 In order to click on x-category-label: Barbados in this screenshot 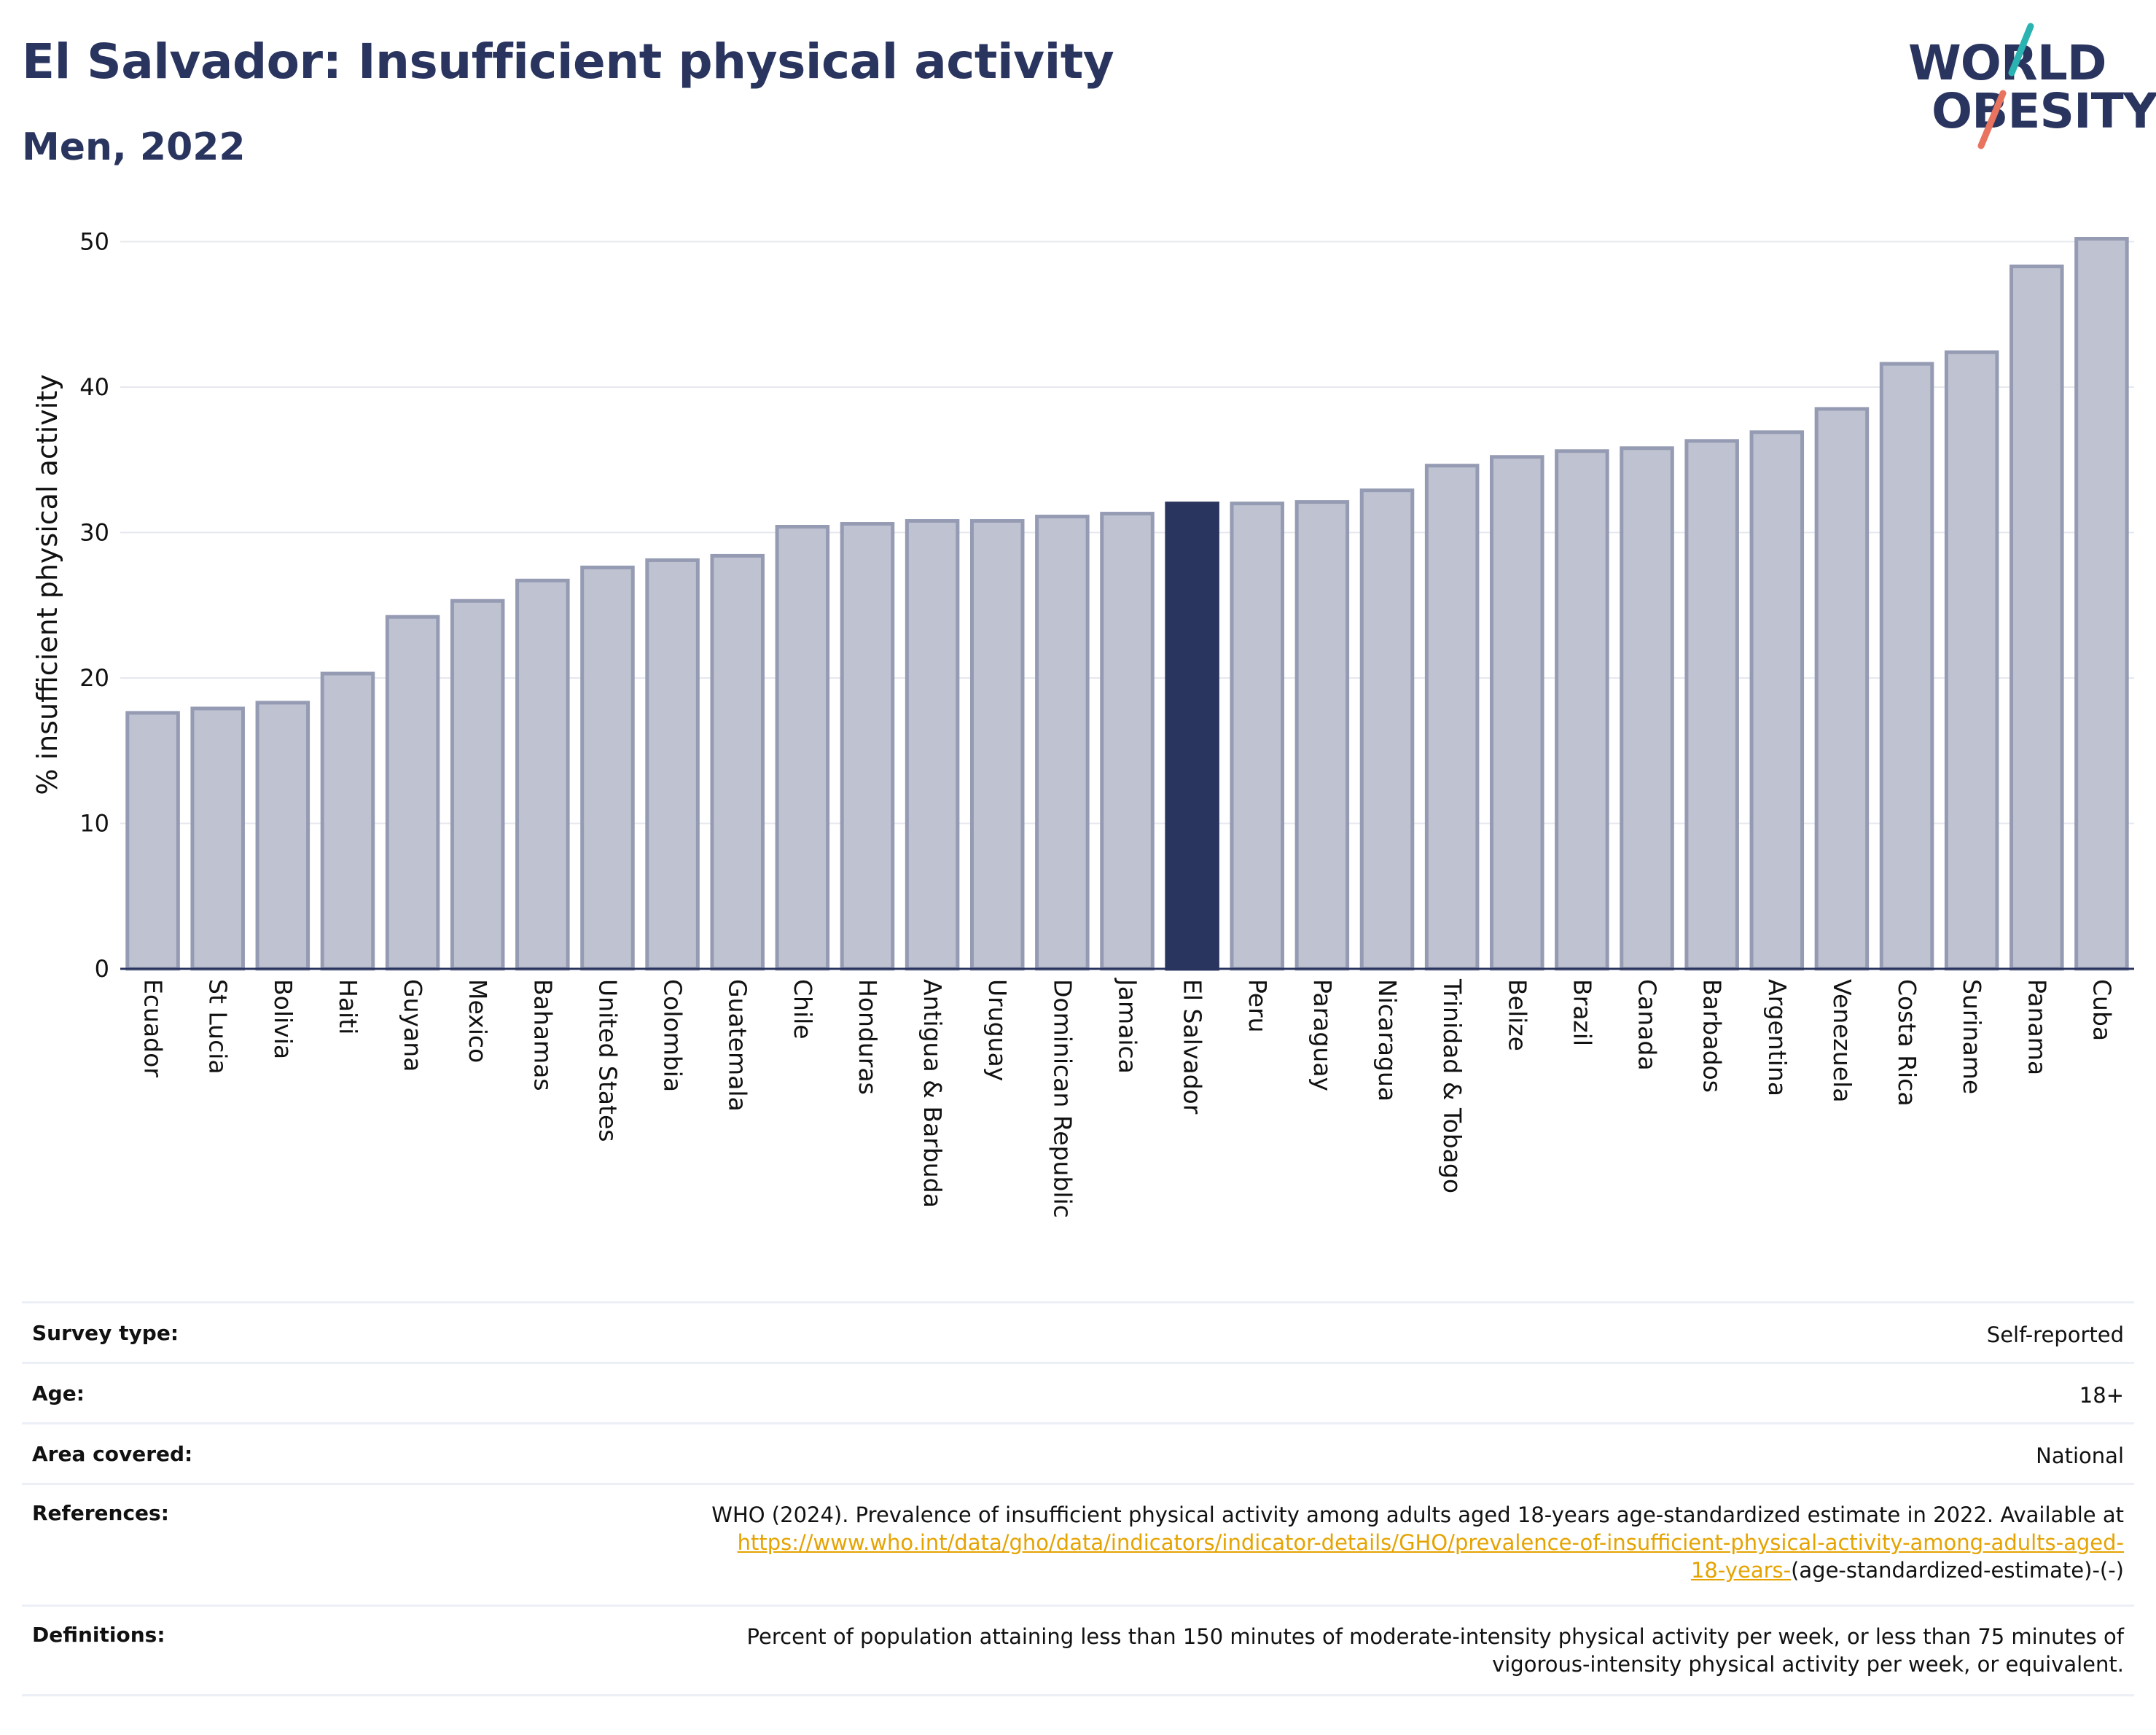, I will do `click(1713, 1036)`.